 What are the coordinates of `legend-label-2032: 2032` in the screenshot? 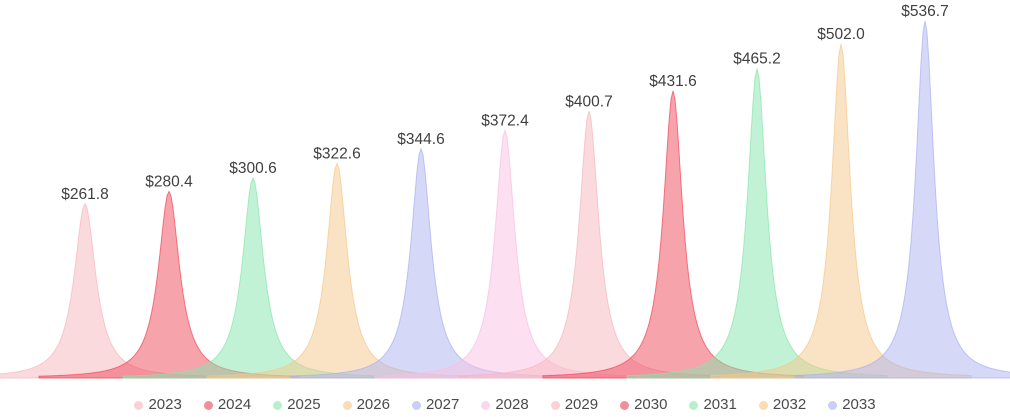 It's located at (789, 404).